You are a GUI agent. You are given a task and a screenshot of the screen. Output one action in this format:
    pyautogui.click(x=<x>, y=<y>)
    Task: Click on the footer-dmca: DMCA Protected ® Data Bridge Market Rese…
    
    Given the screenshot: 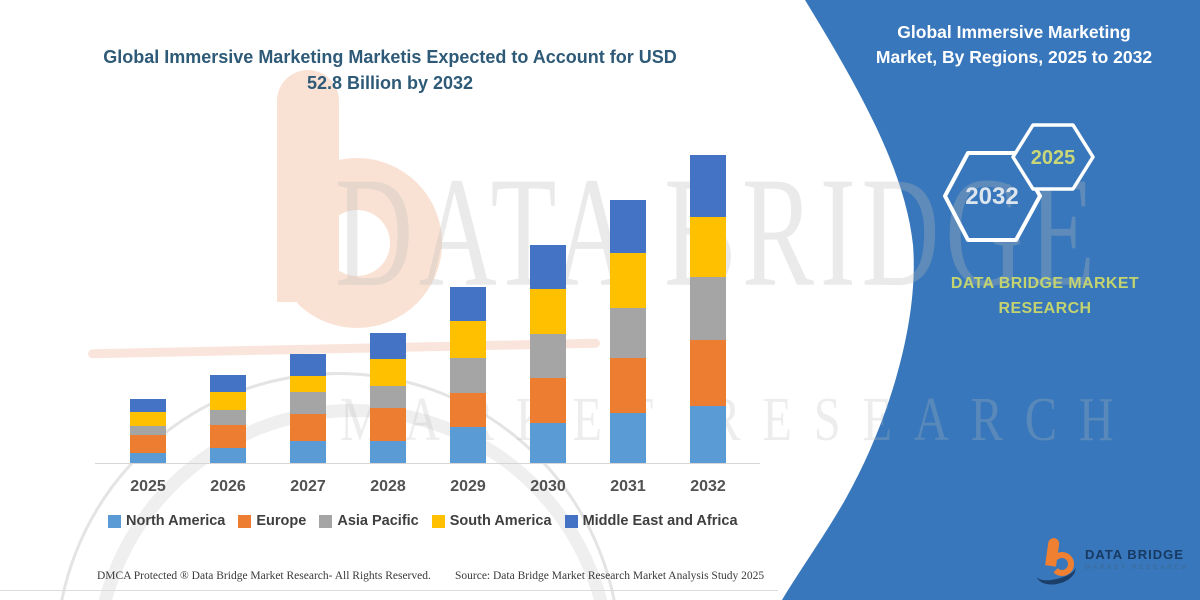 What is the action you would take?
    pyautogui.click(x=264, y=576)
    